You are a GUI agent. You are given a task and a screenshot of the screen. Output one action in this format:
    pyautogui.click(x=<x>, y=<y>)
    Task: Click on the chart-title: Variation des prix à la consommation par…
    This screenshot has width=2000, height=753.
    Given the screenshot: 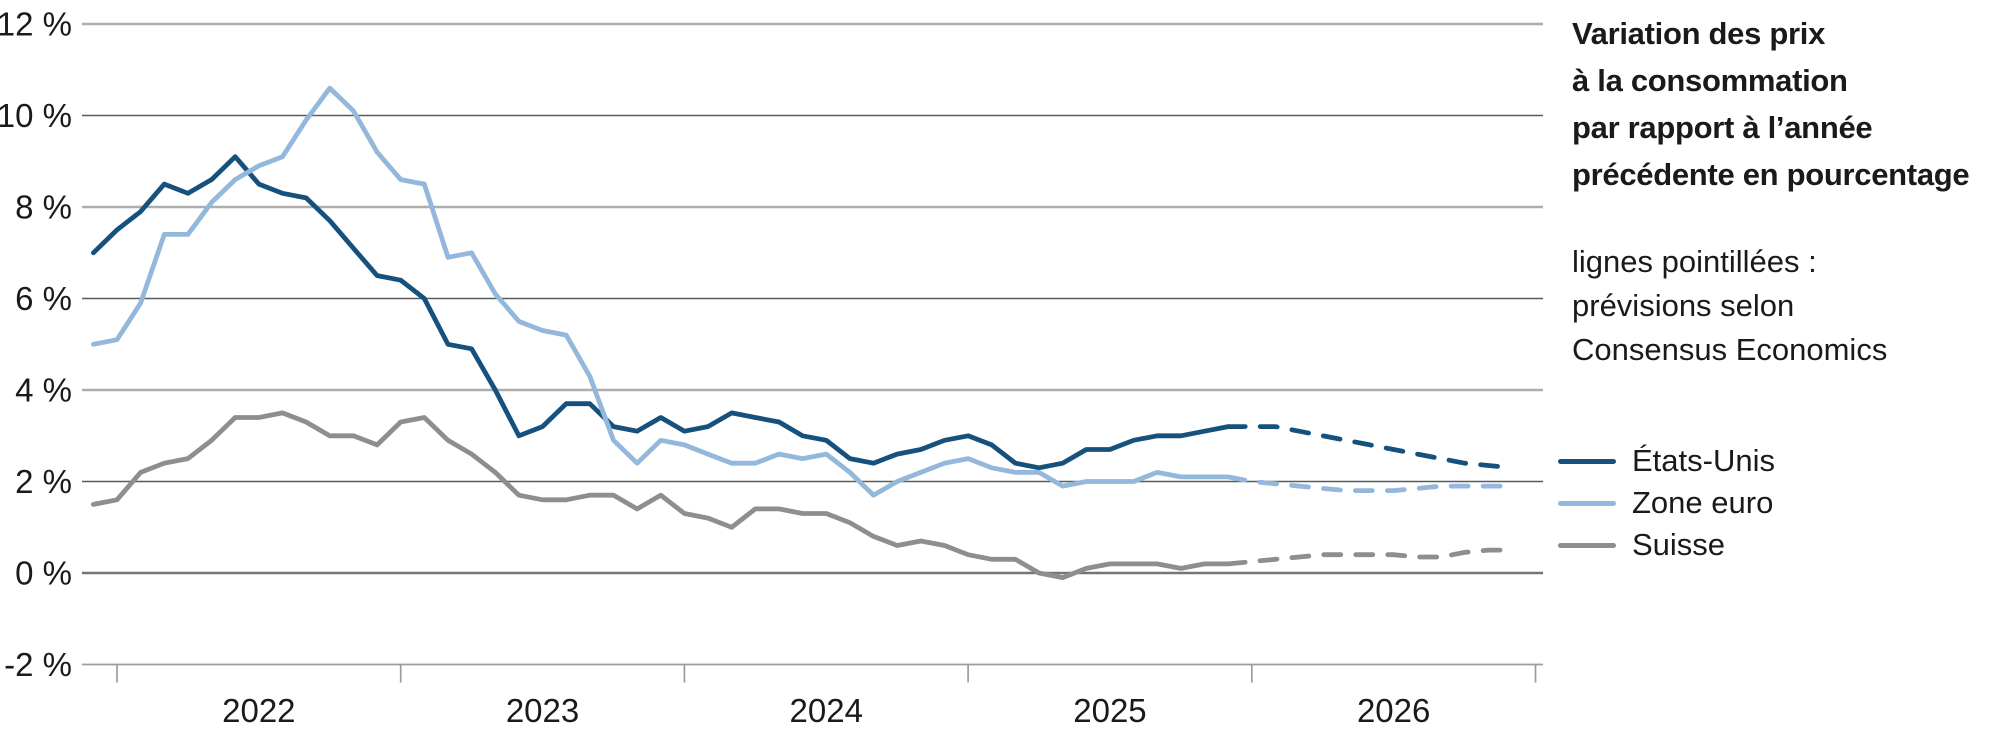 What is the action you would take?
    pyautogui.click(x=1786, y=104)
    